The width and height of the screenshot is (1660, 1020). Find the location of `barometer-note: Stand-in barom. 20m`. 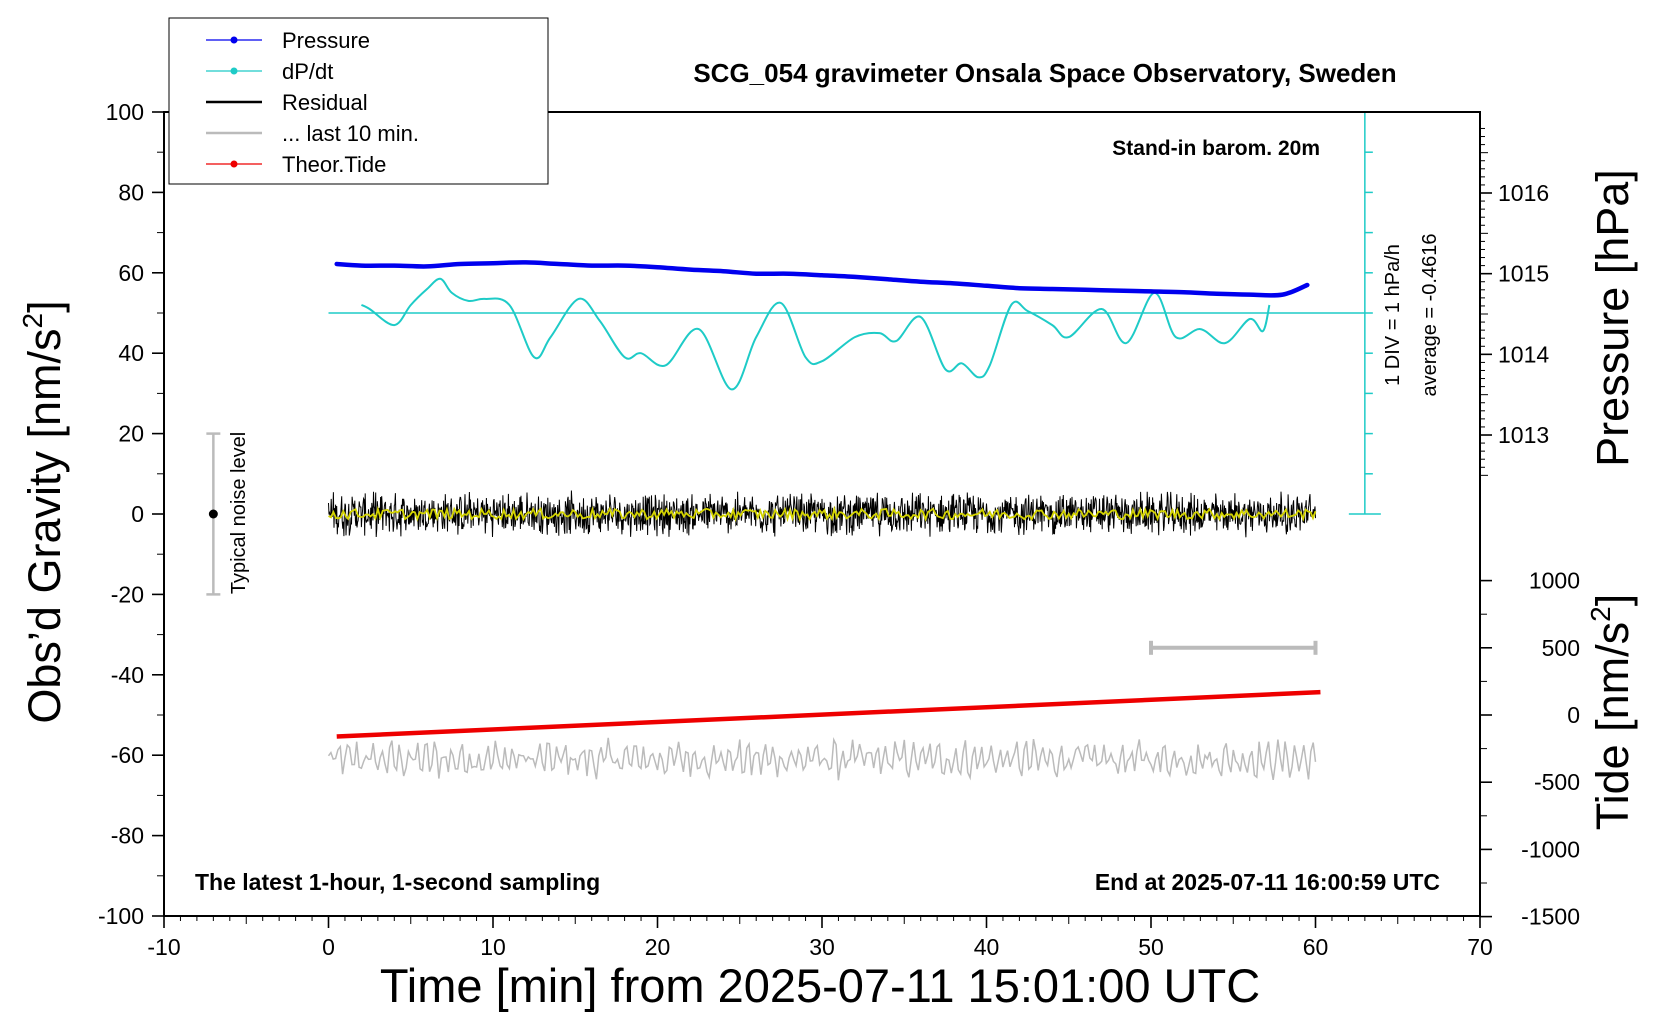

barometer-note: Stand-in barom. 20m is located at coordinates (1216, 148).